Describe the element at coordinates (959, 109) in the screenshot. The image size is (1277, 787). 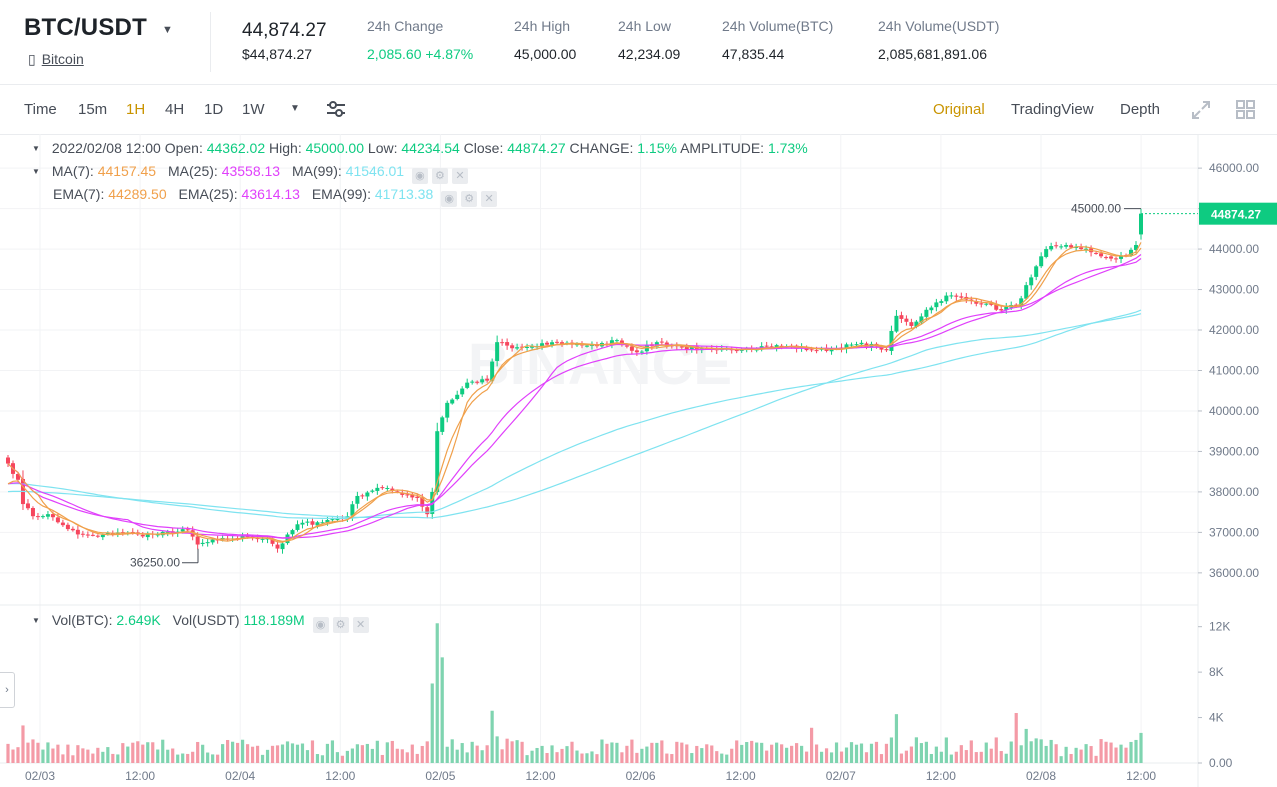
I see `view-original: Original` at that location.